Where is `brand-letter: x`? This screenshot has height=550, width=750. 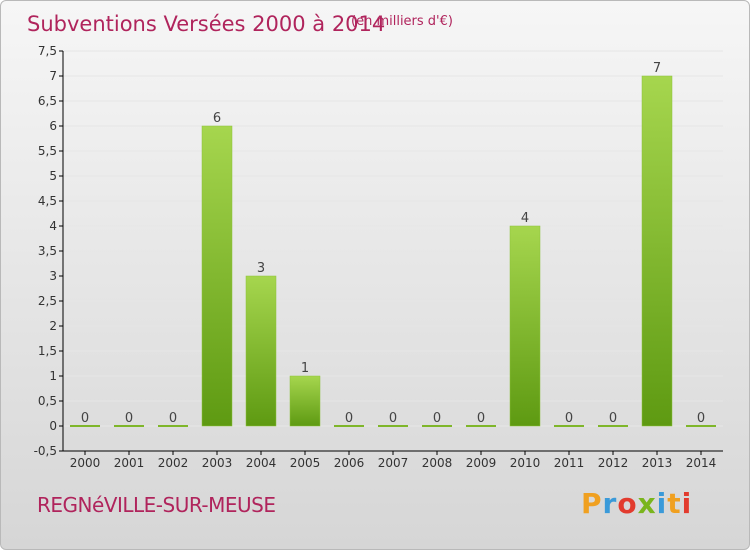 brand-letter: x is located at coordinates (647, 503).